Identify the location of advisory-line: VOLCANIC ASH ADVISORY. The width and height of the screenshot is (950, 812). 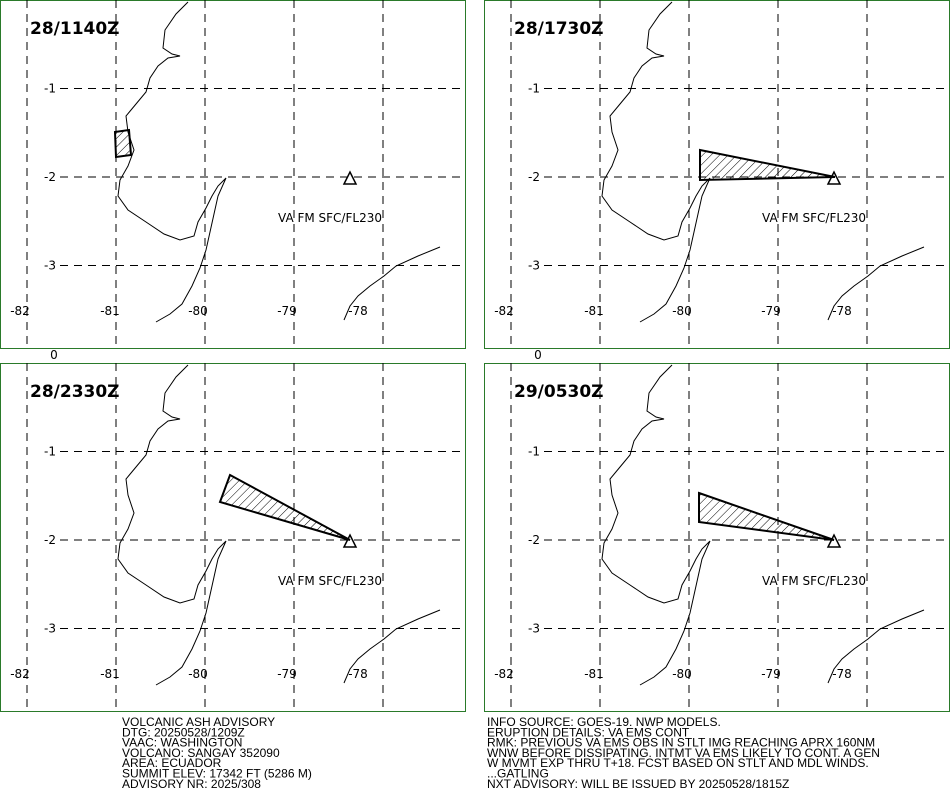
(198, 722).